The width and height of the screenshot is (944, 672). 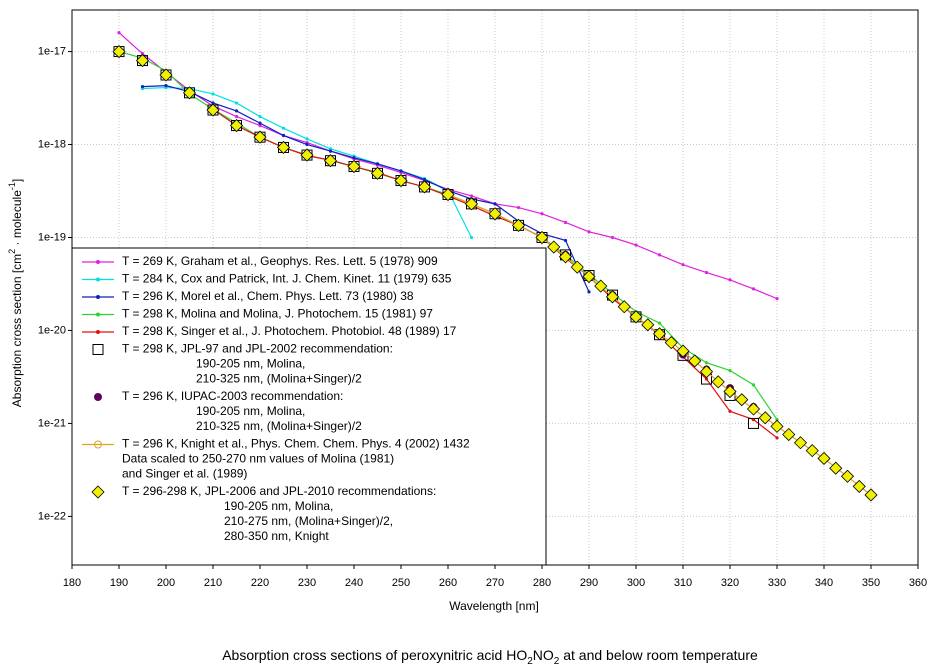 What do you see at coordinates (918, 583) in the screenshot?
I see `x-tick-label: 360` at bounding box center [918, 583].